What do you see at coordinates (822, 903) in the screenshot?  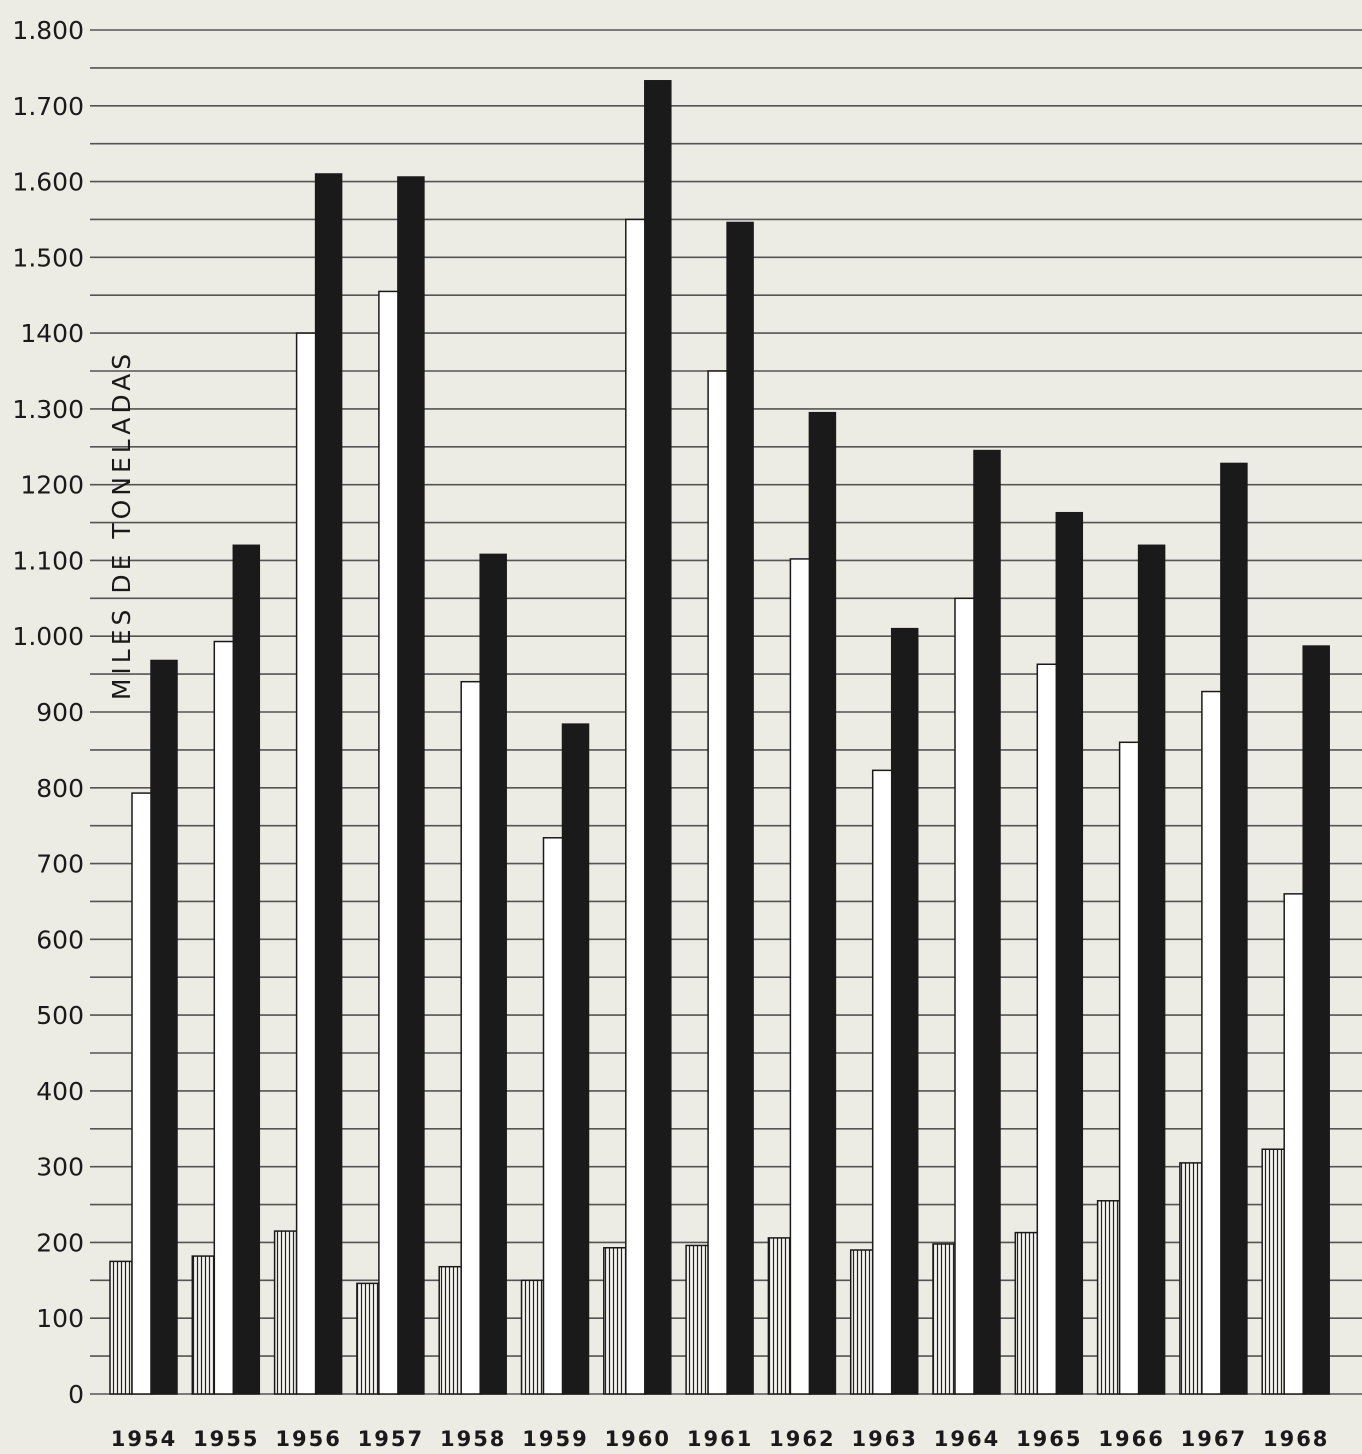 I see `bar-black-1962` at bounding box center [822, 903].